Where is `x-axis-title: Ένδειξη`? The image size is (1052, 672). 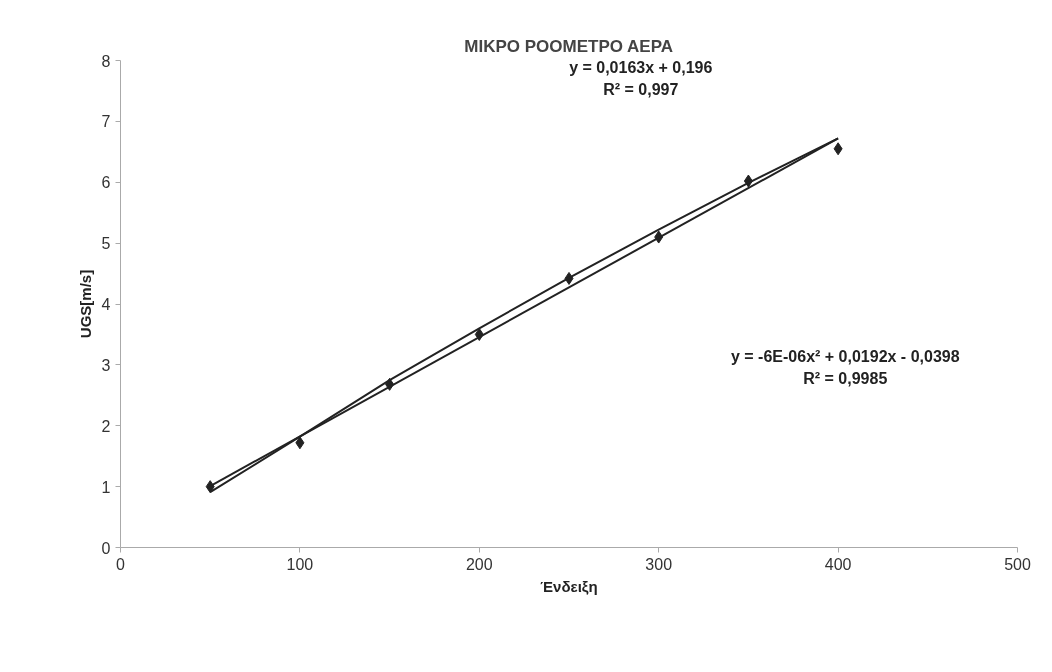 x-axis-title: Ένδειξη is located at coordinates (569, 586).